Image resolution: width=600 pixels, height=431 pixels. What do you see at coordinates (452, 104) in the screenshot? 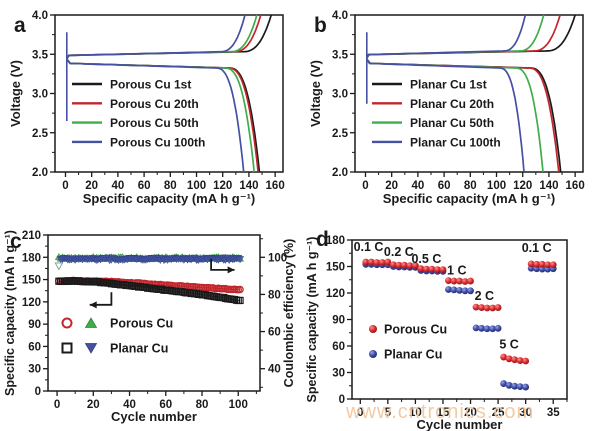
I see `legend-label: Planar Cu 20th` at bounding box center [452, 104].